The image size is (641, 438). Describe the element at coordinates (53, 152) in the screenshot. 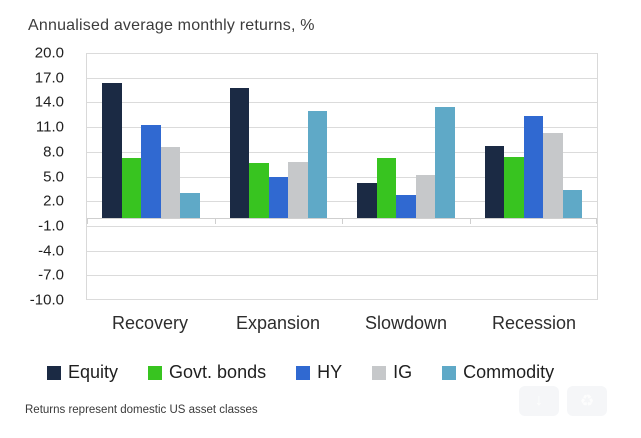

I see `y-tick-label: 8.0` at that location.